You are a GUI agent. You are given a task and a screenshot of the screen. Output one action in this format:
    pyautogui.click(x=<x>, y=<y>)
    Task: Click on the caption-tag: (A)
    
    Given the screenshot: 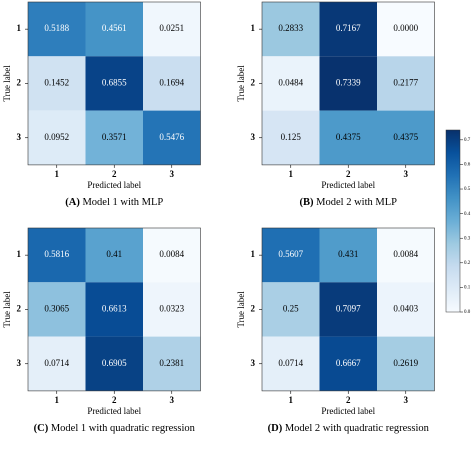 What is the action you would take?
    pyautogui.click(x=72, y=202)
    